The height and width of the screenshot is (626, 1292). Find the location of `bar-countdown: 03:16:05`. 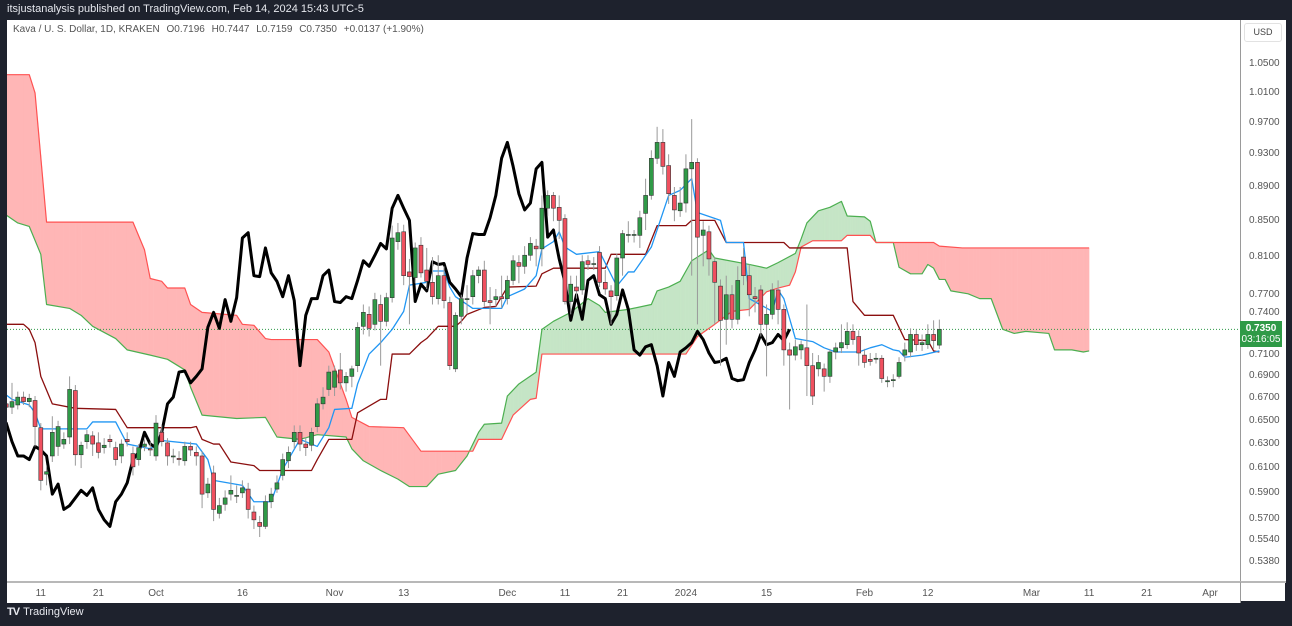

bar-countdown: 03:16:05 is located at coordinates (1261, 340).